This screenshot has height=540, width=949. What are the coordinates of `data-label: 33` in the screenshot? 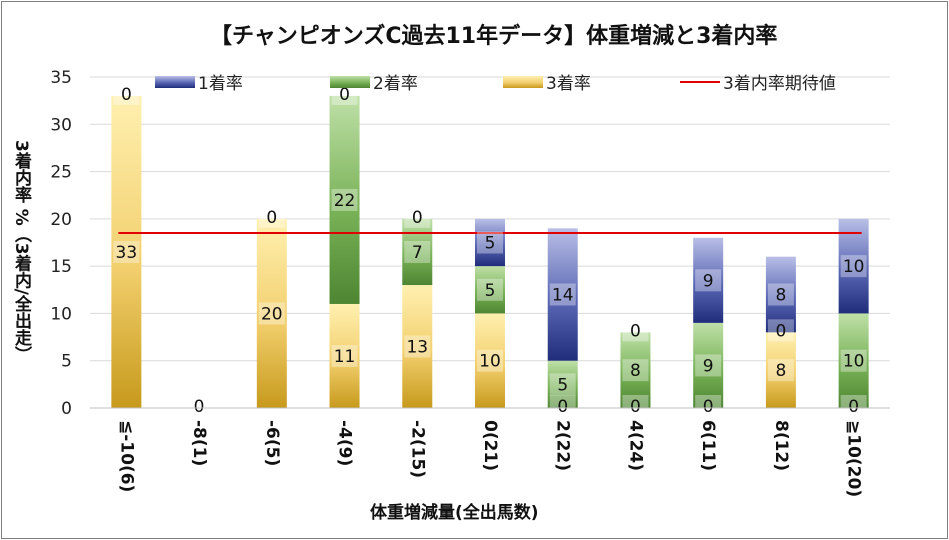 It's located at (127, 253).